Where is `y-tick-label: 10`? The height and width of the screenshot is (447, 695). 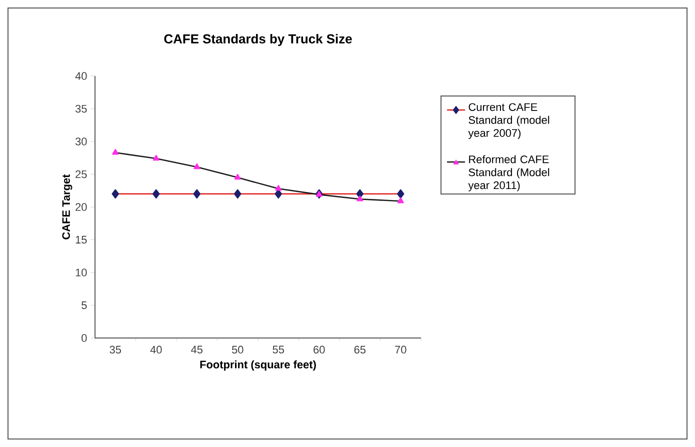
y-tick-label: 10 is located at coordinates (81, 272).